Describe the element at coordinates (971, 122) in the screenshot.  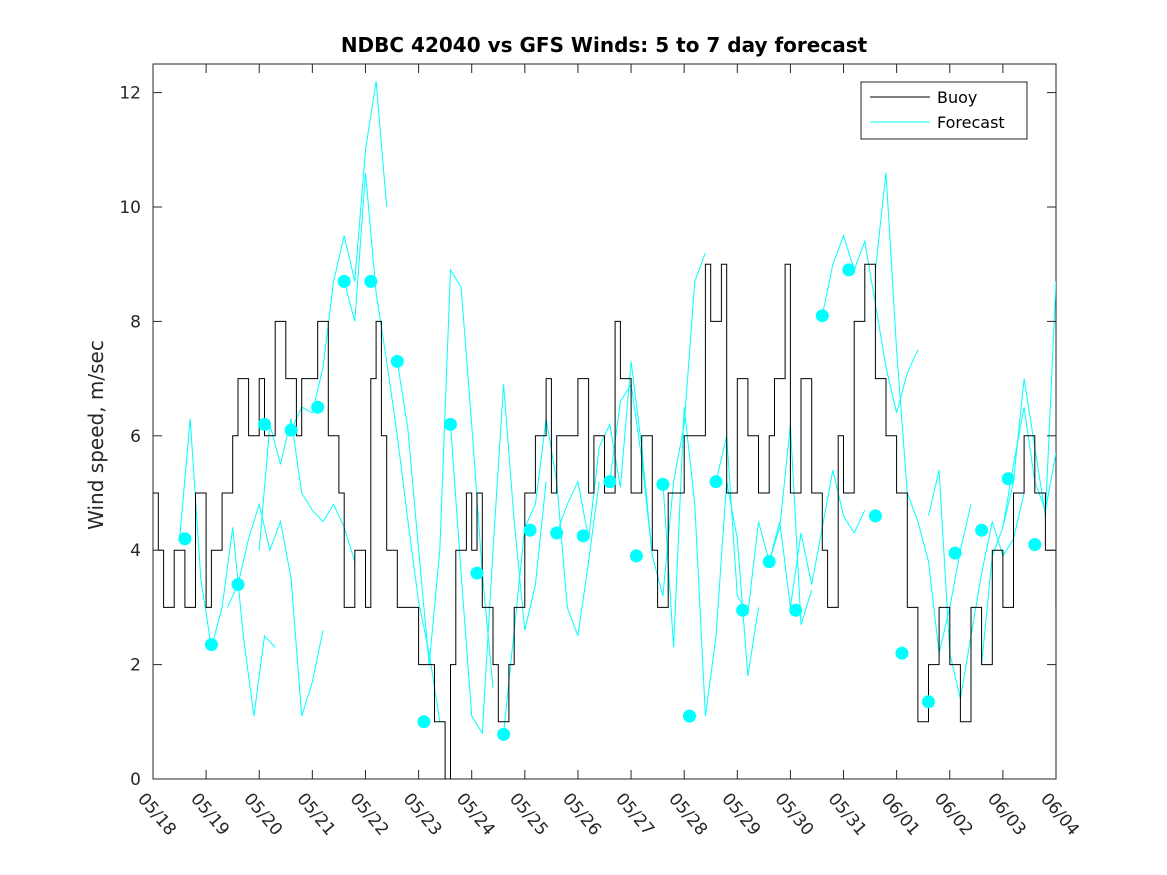
I see `legend-forecast-label: Forecast` at that location.